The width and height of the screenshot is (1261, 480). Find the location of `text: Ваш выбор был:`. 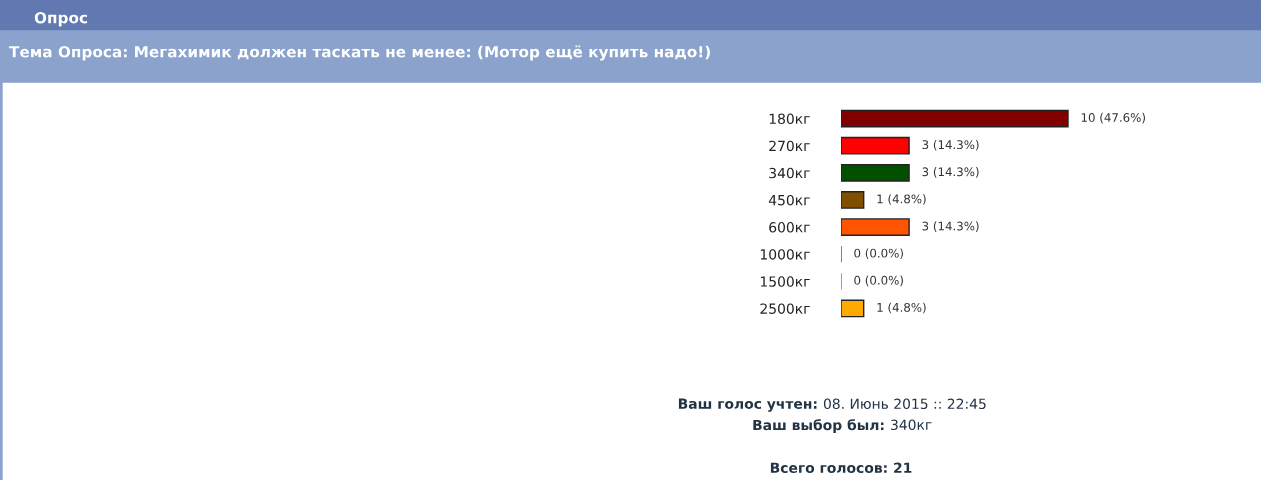

text: Ваш выбор был: is located at coordinates (818, 426).